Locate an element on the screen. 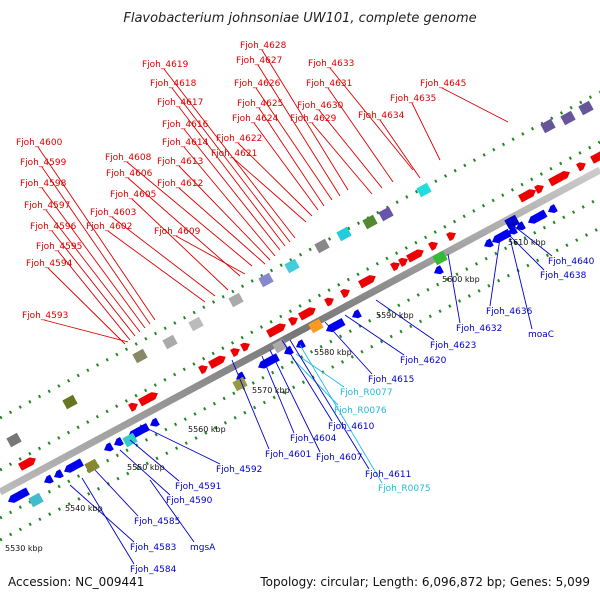 The height and width of the screenshot is (600, 600). gene-label-upper: Fjoh_4622 is located at coordinates (239, 139).